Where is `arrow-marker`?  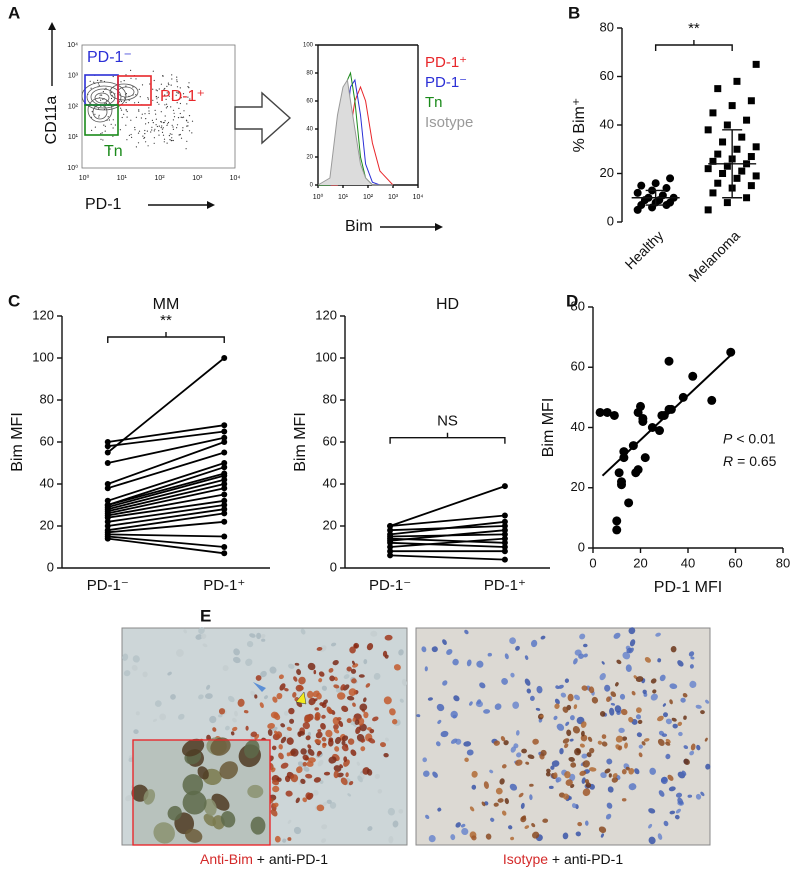 arrow-marker is located at coordinates (259, 687).